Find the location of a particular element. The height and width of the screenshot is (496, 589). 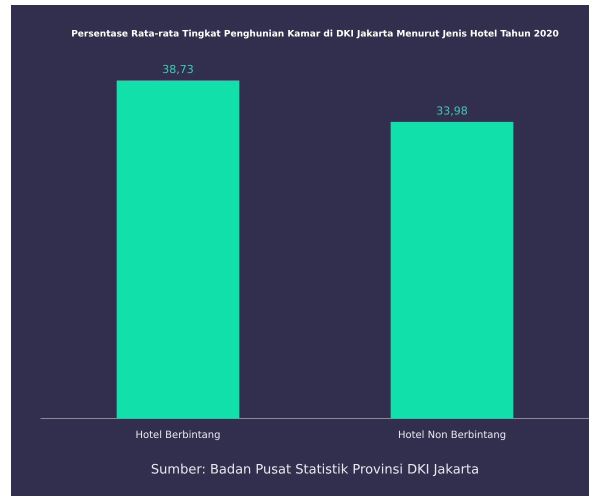

x-tick-label: Hotel Berbintang is located at coordinates (178, 435).